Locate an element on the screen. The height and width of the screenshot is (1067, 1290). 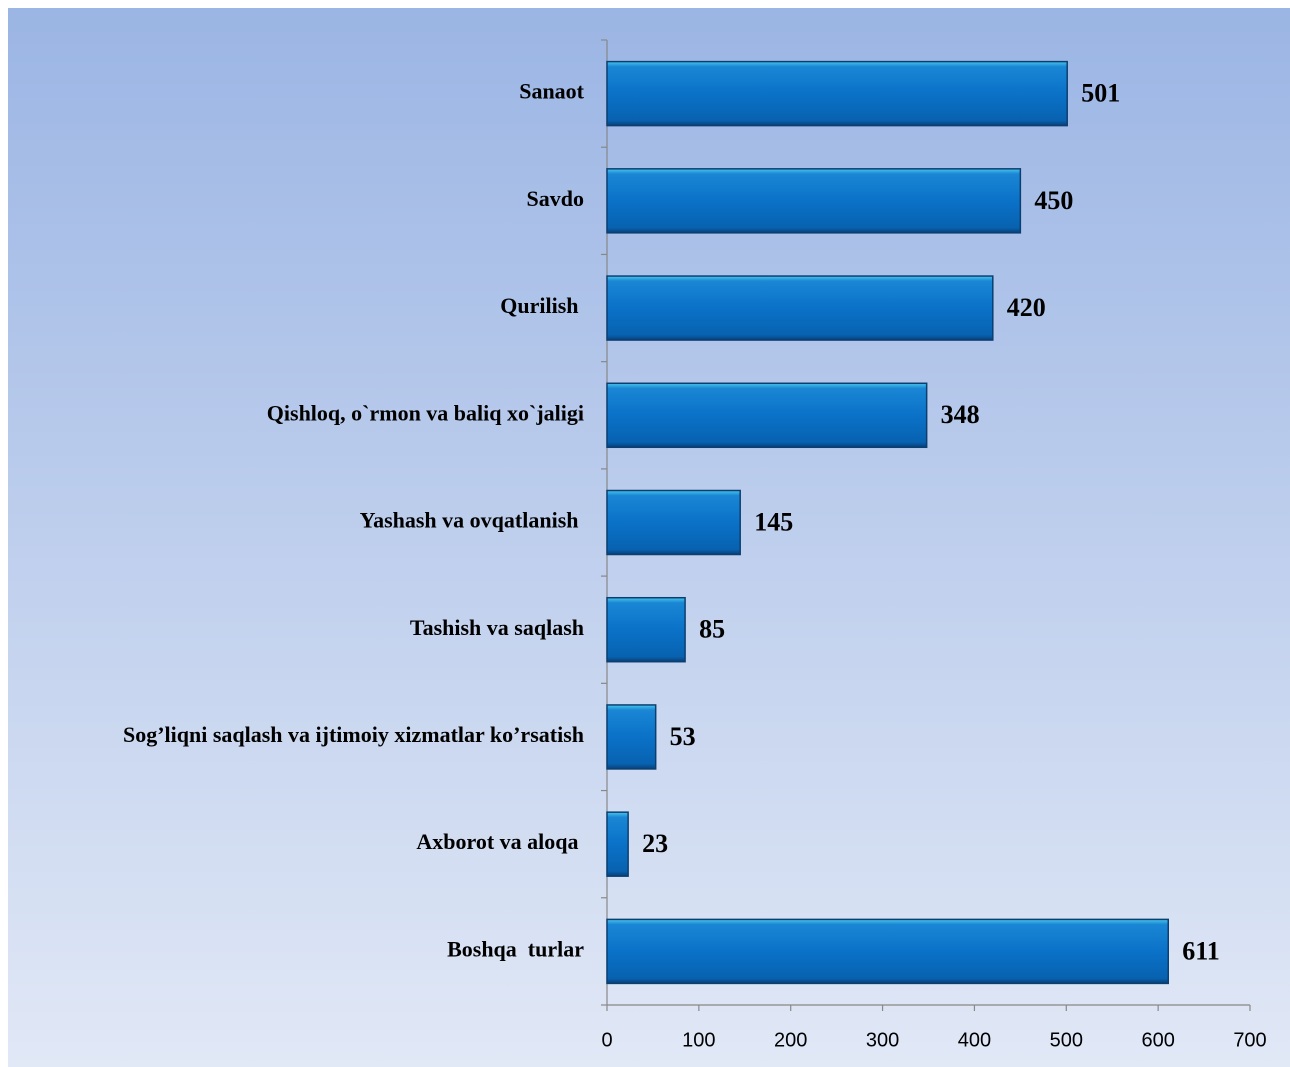
value-label: 23 is located at coordinates (655, 843).